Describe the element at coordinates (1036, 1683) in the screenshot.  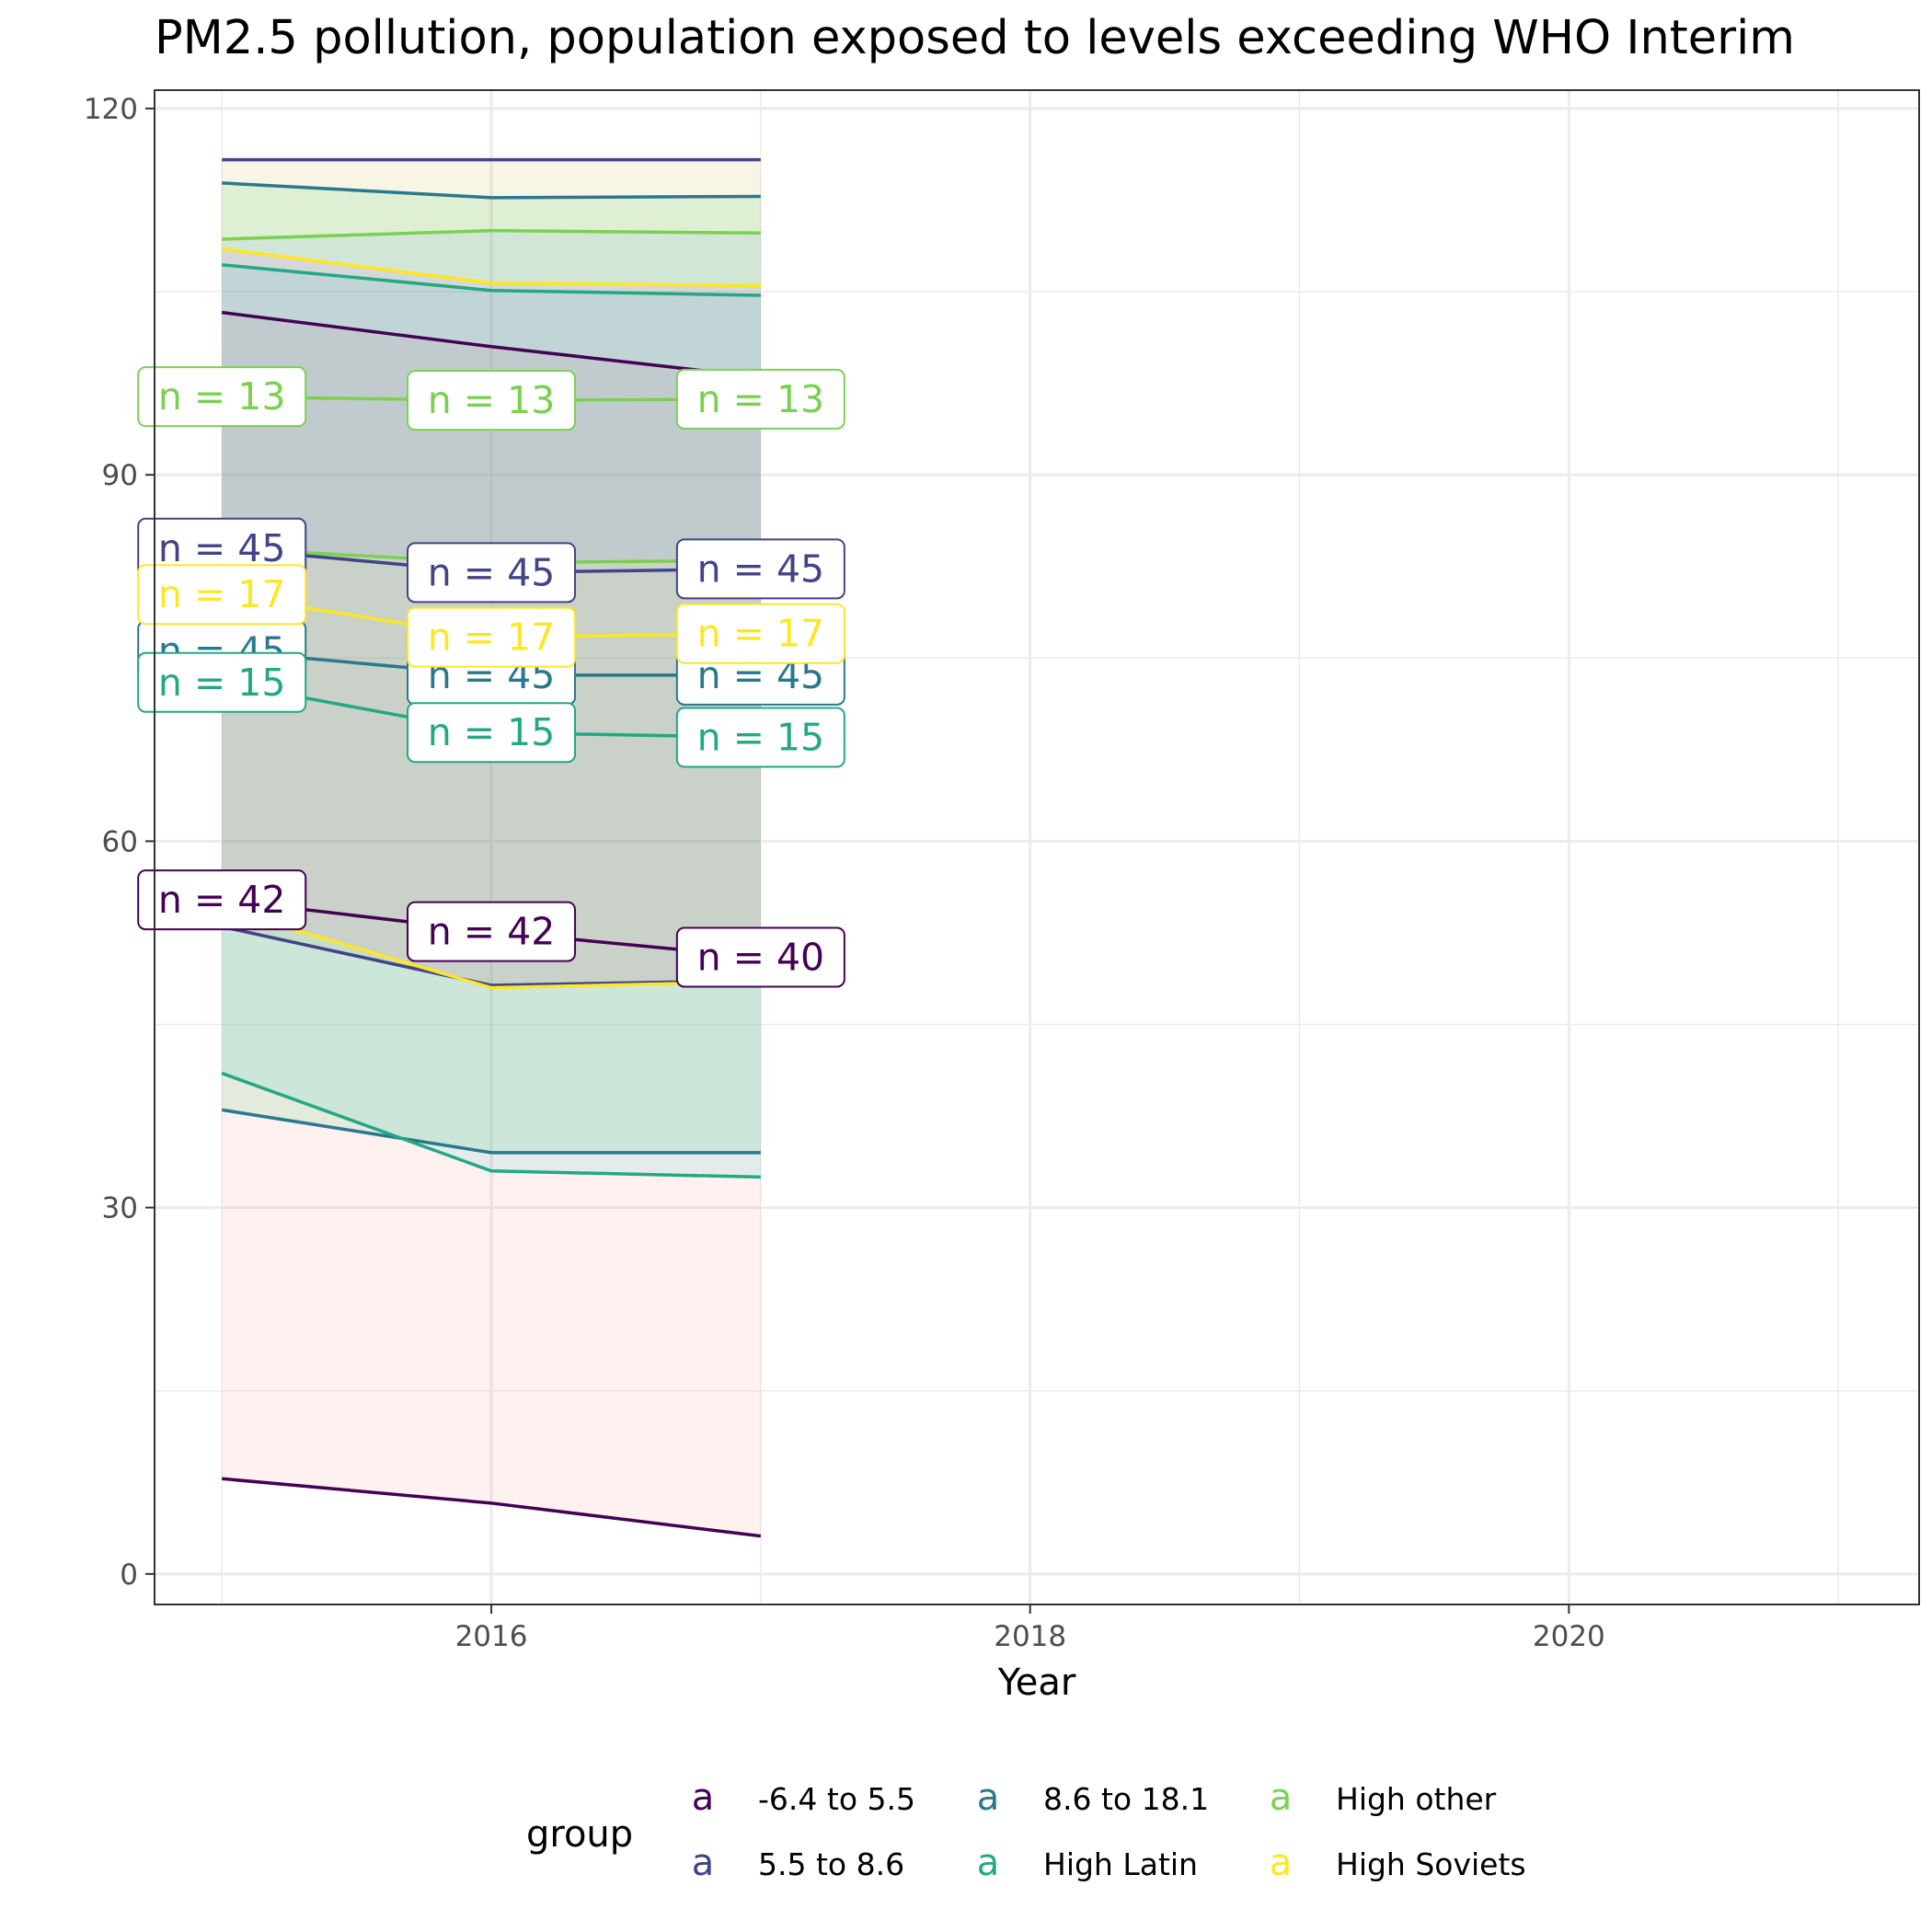
I see `x-axis-title: Year` at that location.